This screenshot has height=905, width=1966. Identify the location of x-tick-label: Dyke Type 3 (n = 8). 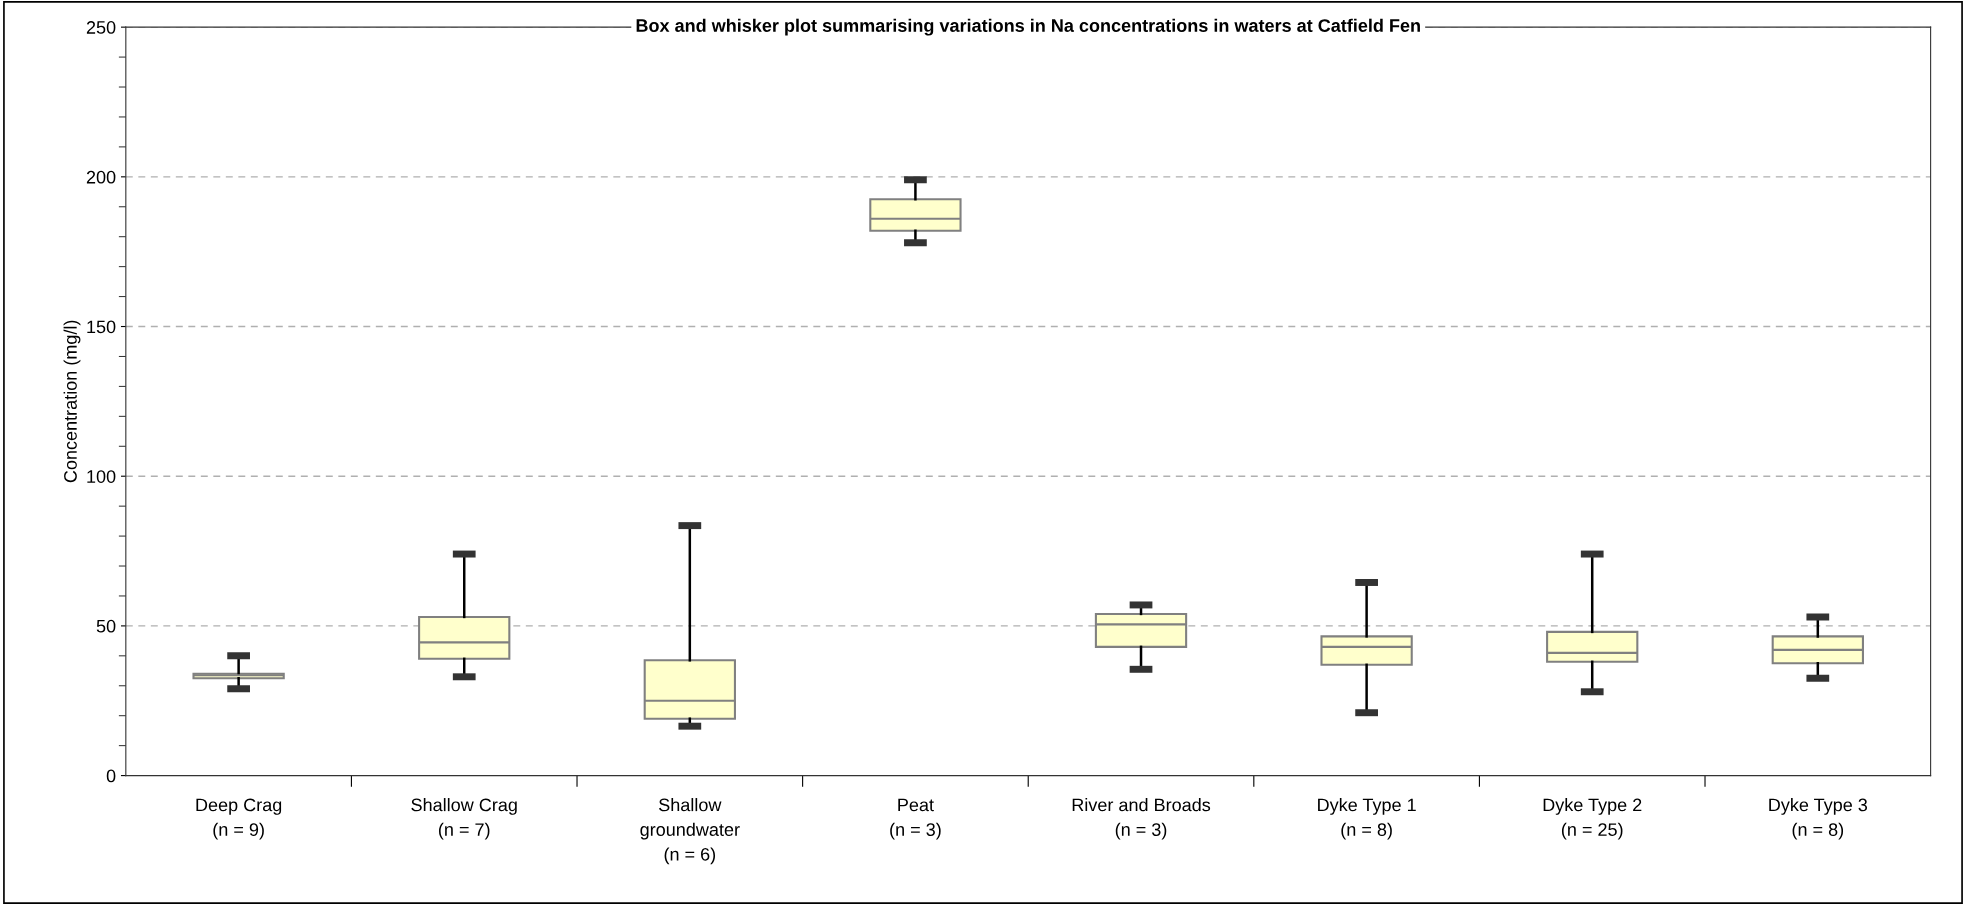
(1818, 819).